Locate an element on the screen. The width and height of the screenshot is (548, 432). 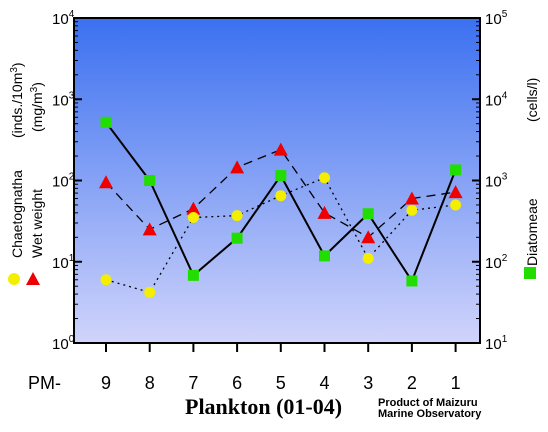
legend-chaetognatha-marker is located at coordinates (14, 279).